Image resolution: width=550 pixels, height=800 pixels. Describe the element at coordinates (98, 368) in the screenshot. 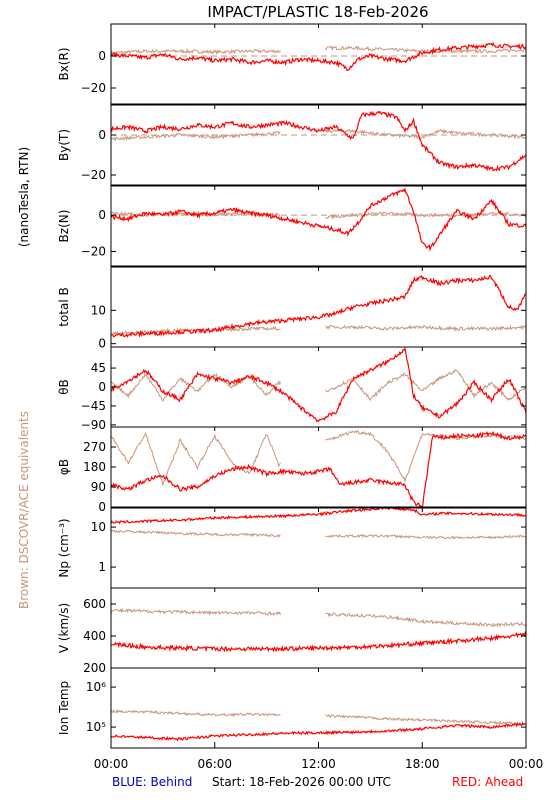

I see `y-tick-label: 45` at that location.